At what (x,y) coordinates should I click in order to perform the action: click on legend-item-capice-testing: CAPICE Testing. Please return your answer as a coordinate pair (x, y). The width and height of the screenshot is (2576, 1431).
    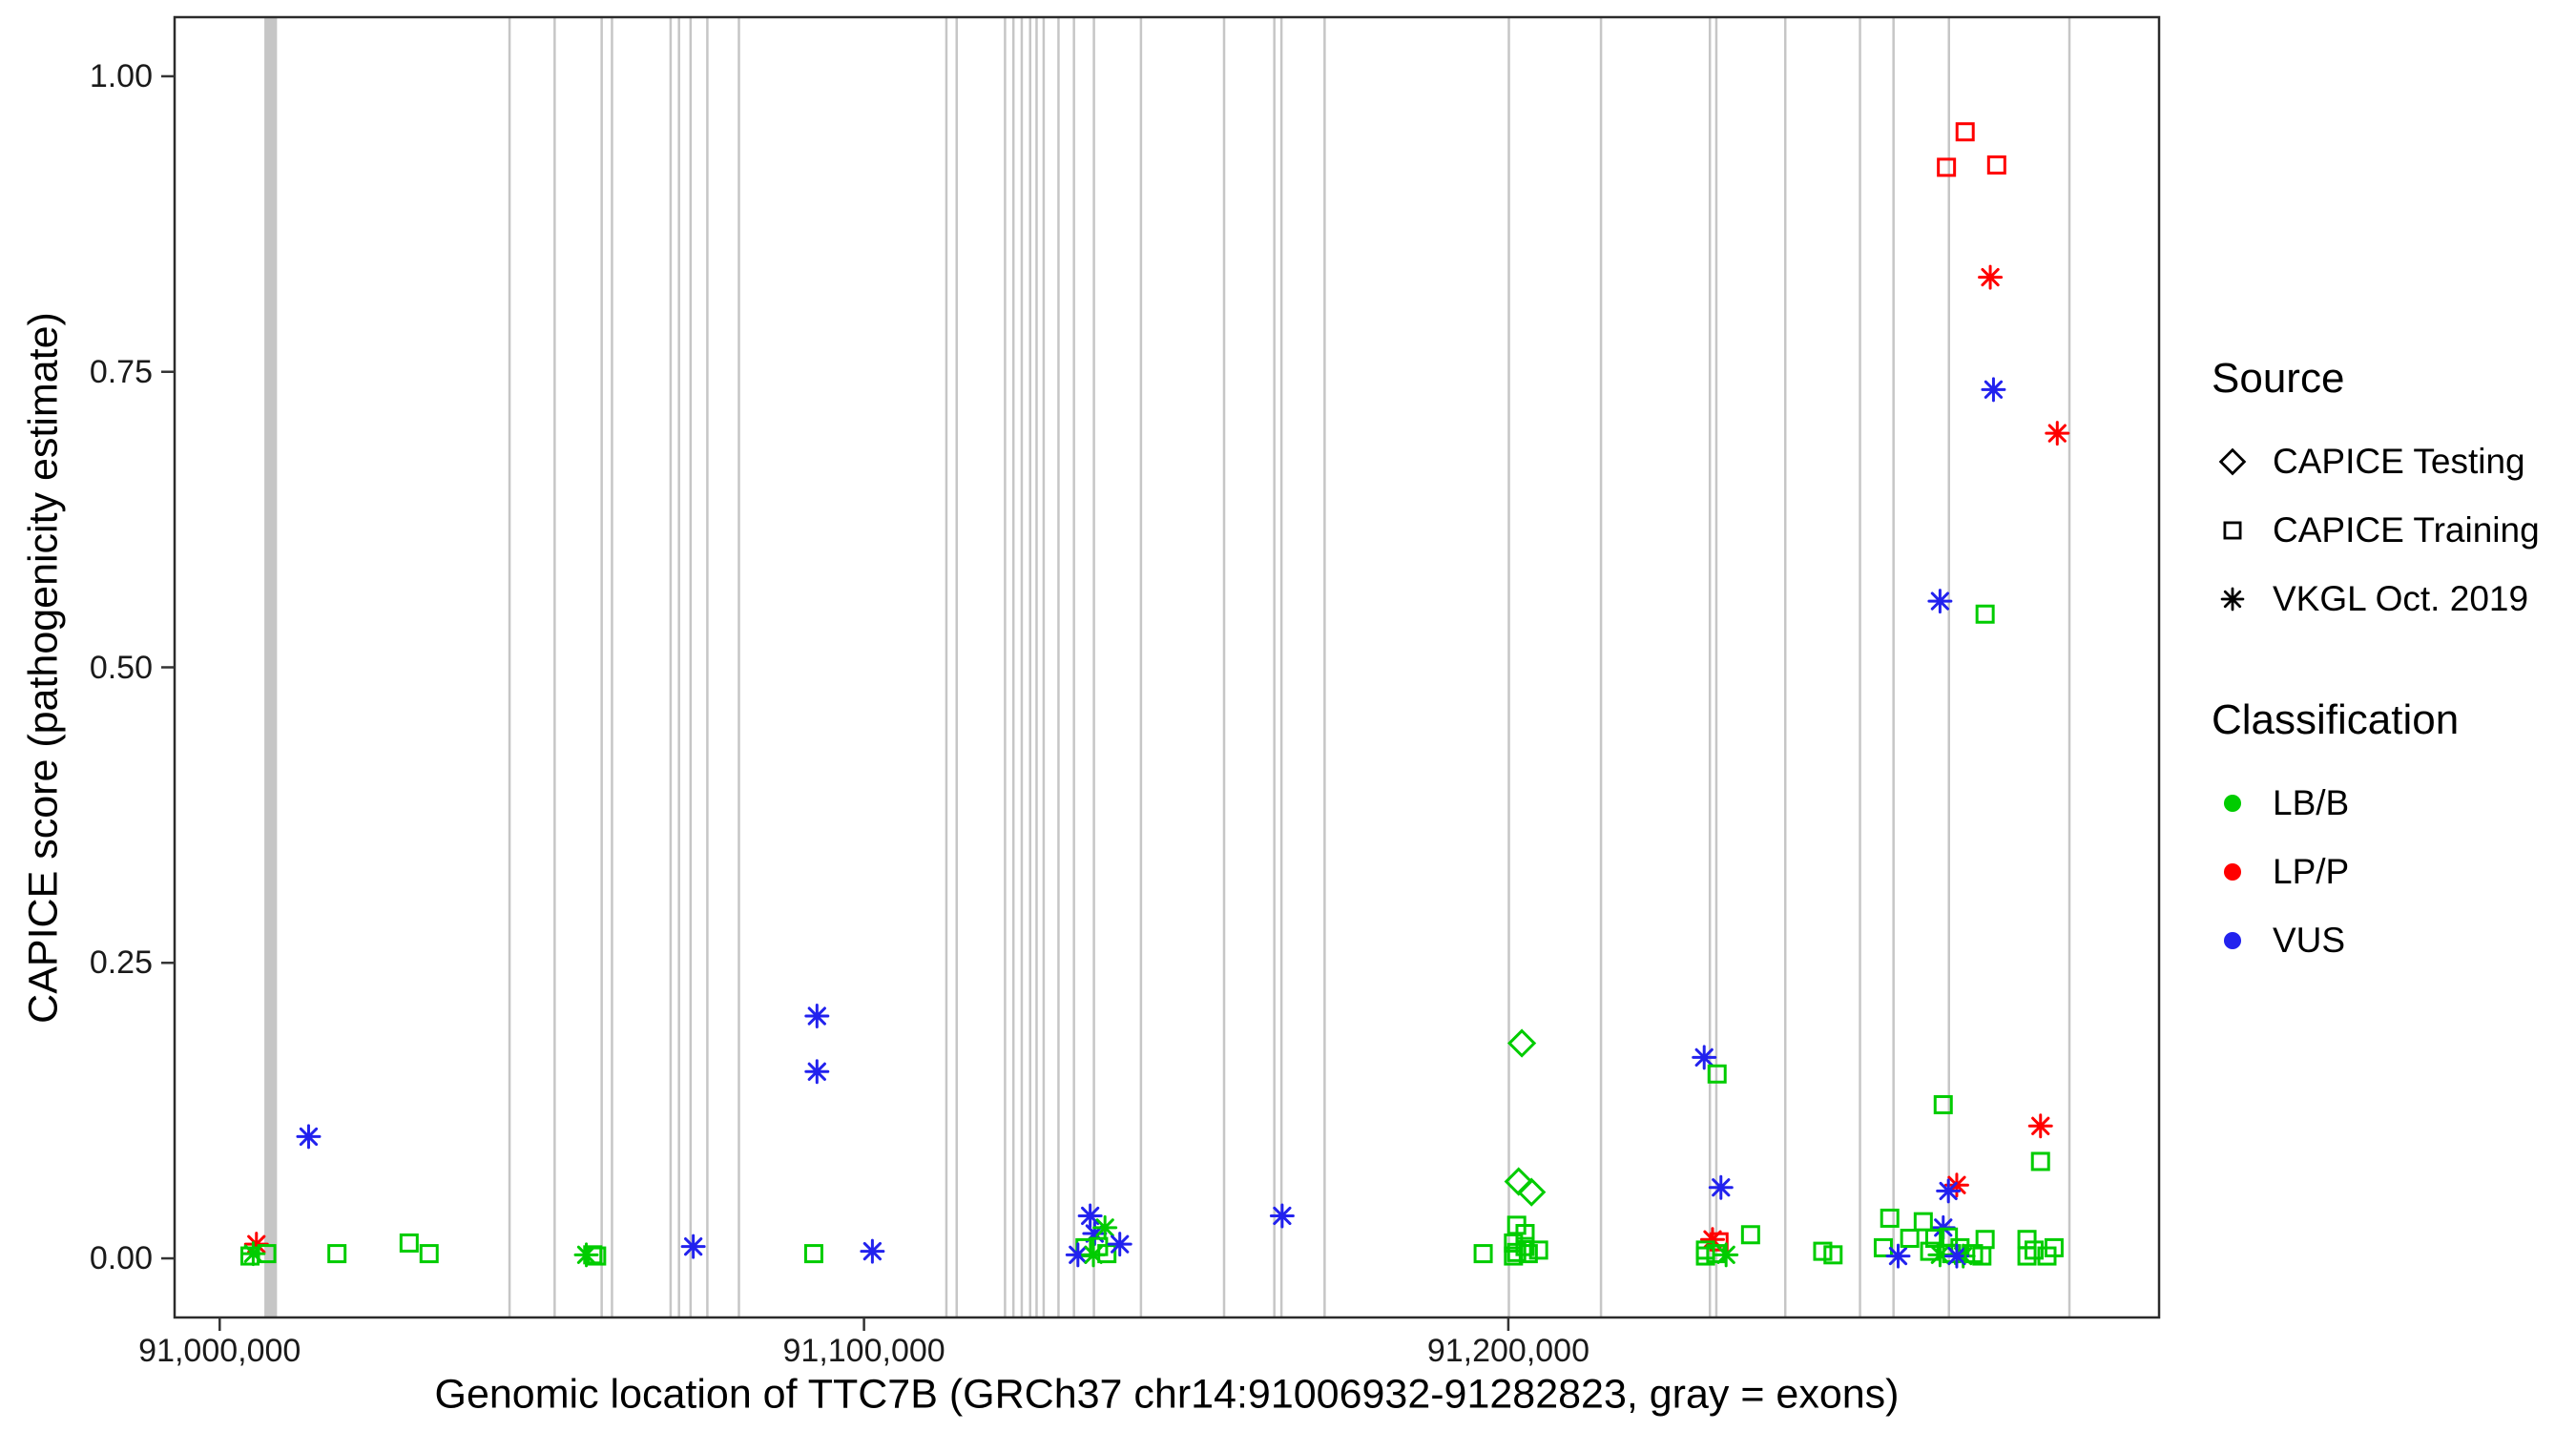
    Looking at the image, I should click on (2393, 461).